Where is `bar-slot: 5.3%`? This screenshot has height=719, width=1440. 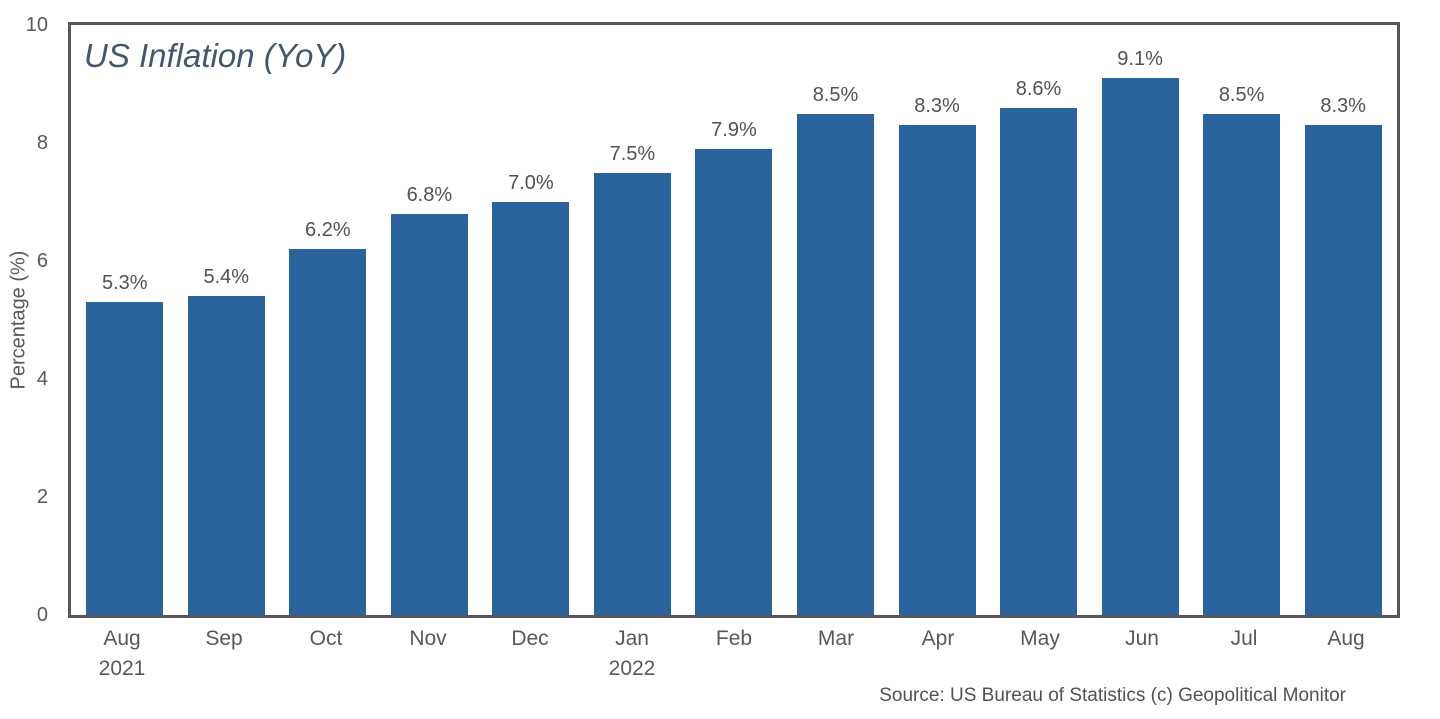 bar-slot: 5.3% is located at coordinates (125, 320).